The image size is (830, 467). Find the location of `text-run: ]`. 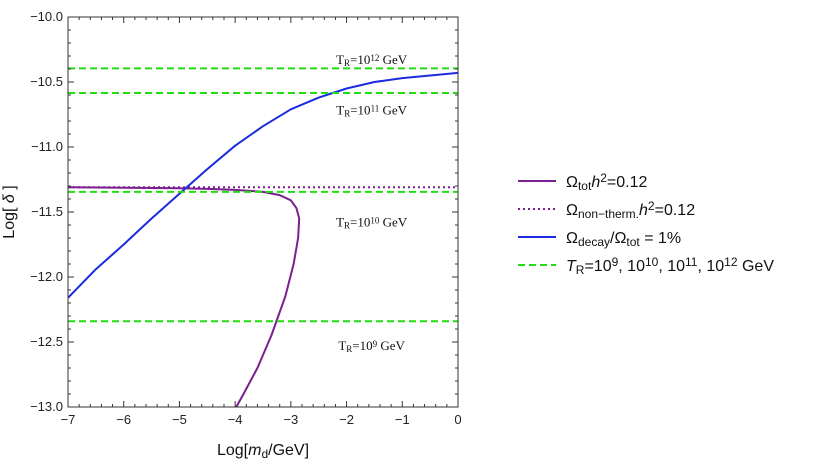

text-run: ] is located at coordinates (9, 189).